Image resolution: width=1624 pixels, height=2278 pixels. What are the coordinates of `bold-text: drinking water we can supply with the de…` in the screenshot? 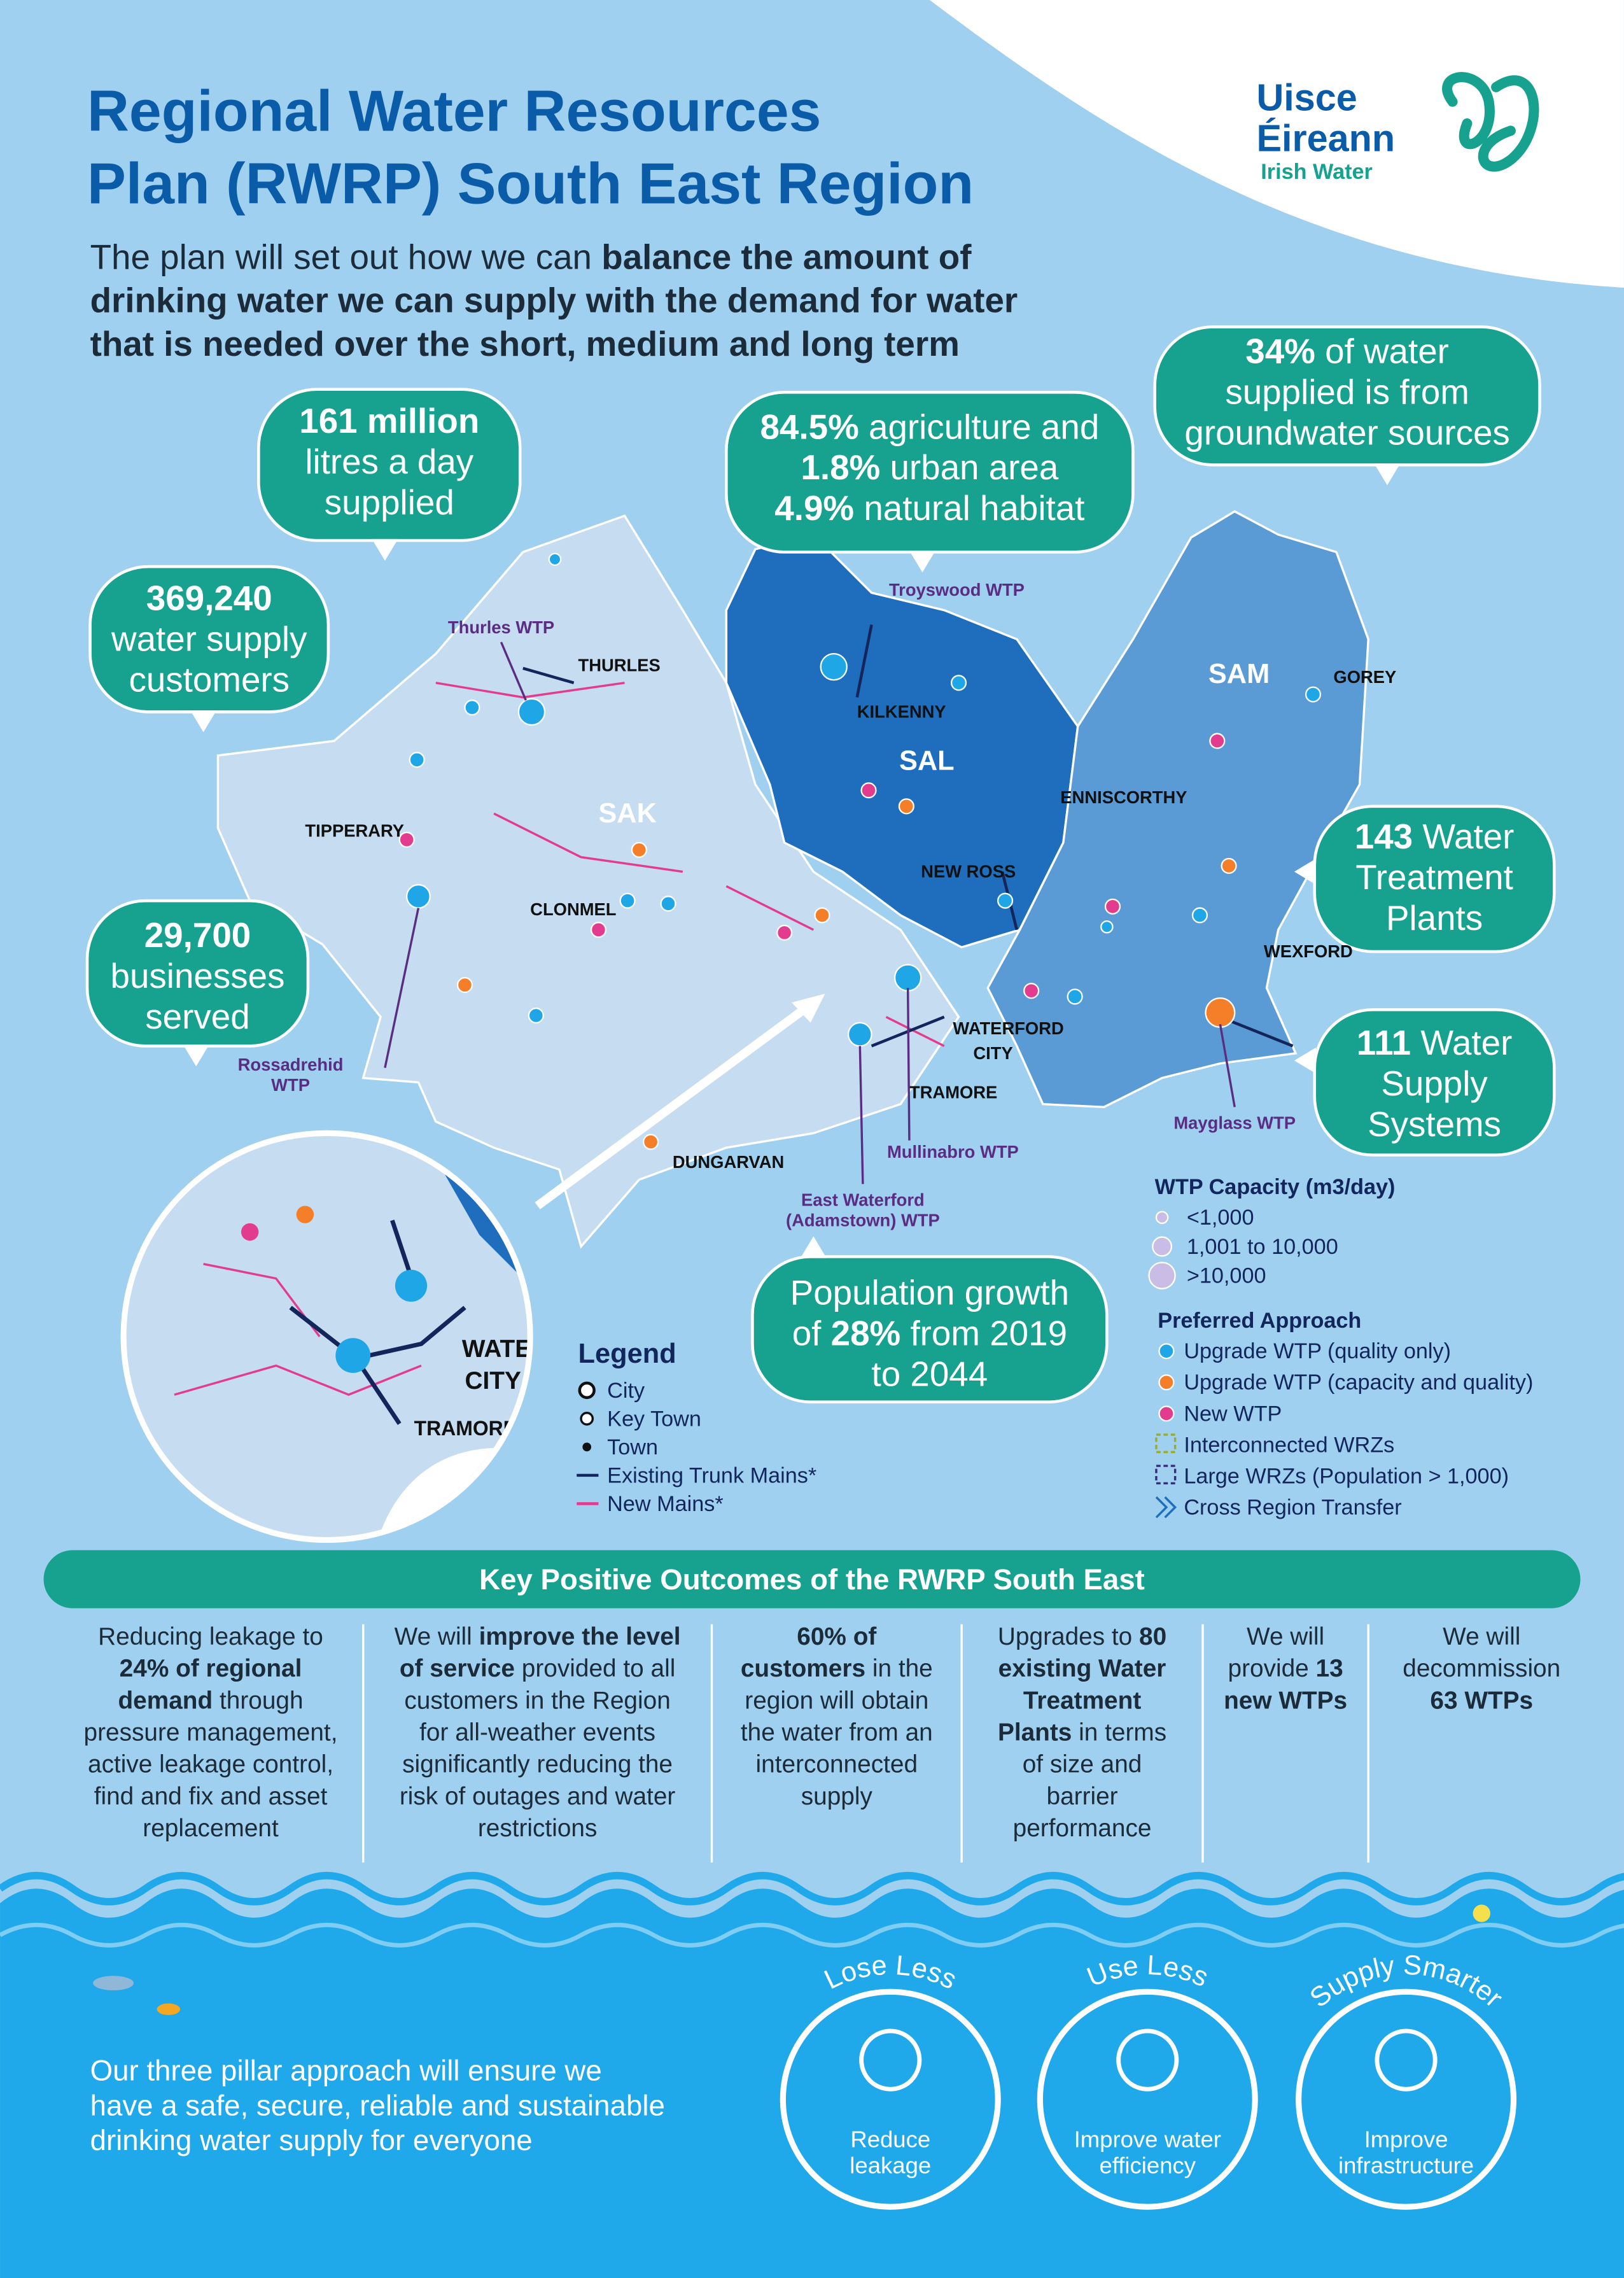 It's located at (554, 300).